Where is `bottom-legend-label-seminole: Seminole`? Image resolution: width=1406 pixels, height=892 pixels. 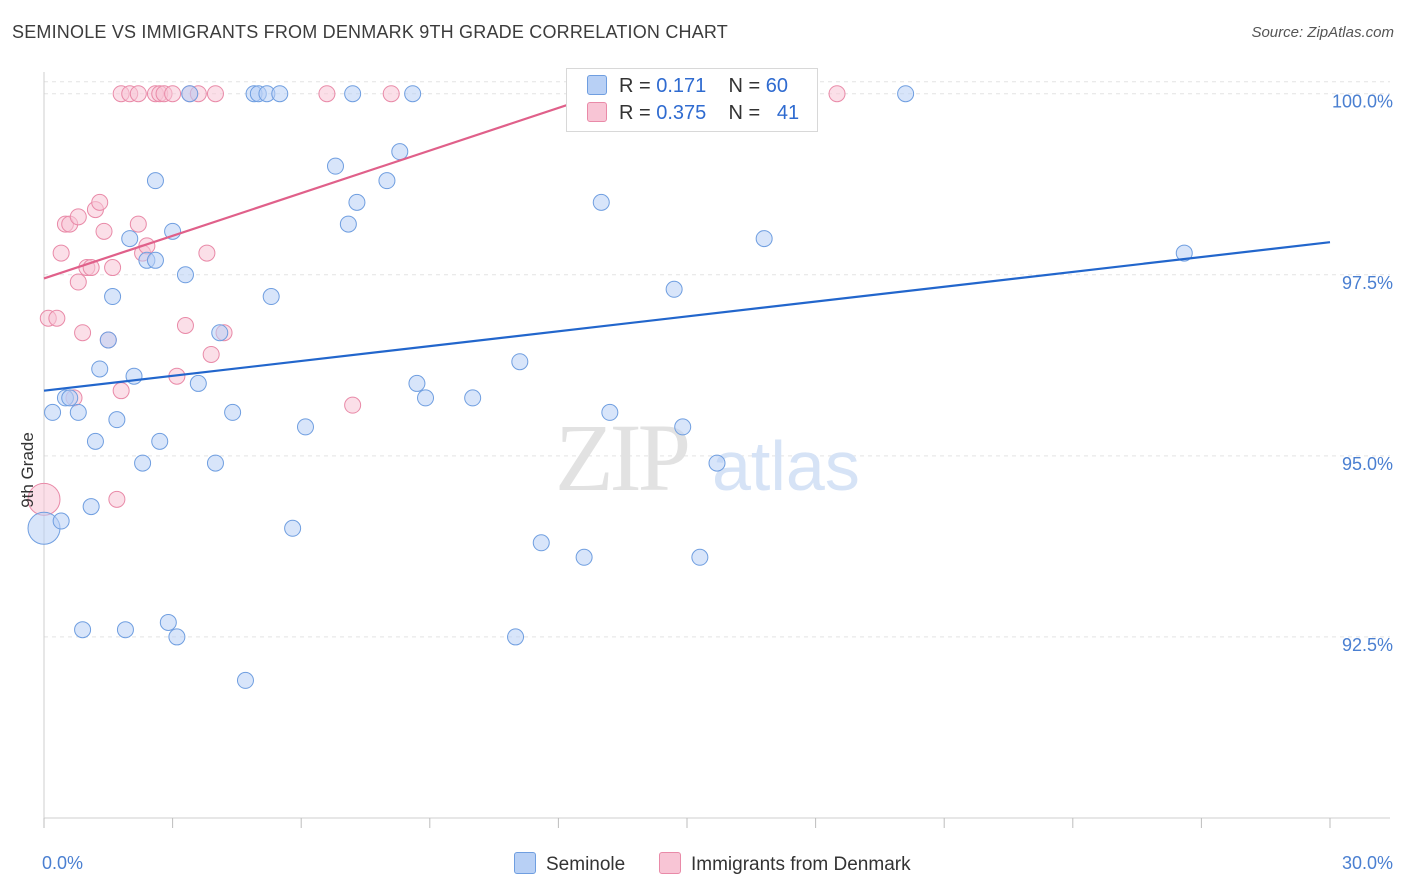
bottom-legend-label-seminole: Seminole is located at coordinates (586, 864).